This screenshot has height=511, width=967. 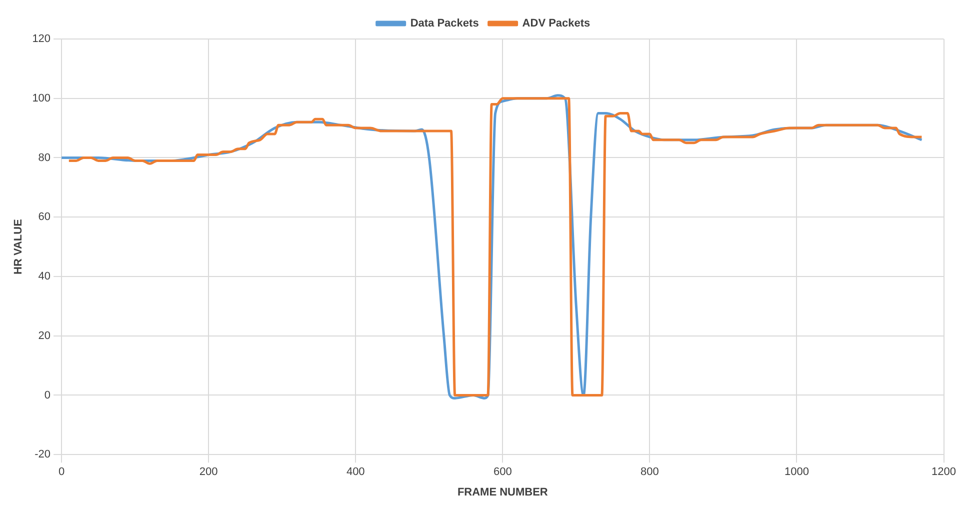 I want to click on x-tick-label: 800, so click(x=649, y=472).